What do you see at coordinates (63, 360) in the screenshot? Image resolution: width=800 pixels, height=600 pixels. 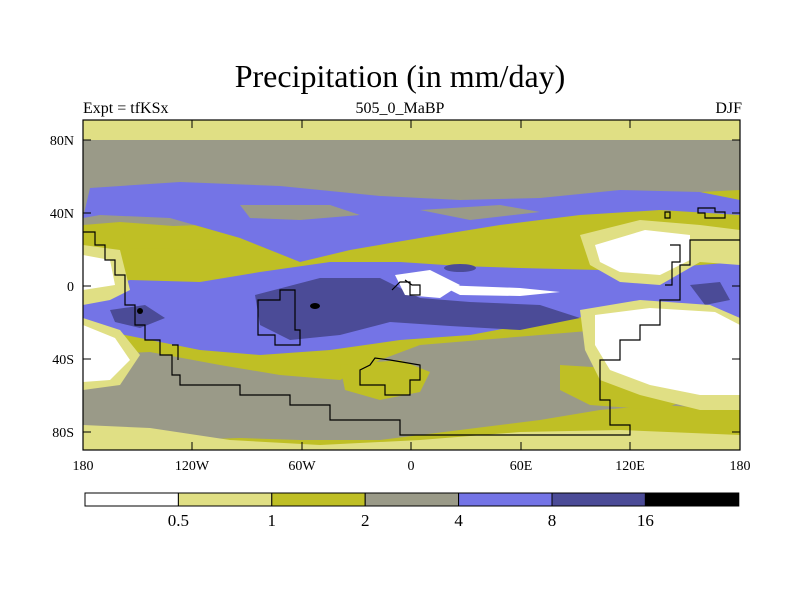 I see `y-tick-label: 40S` at bounding box center [63, 360].